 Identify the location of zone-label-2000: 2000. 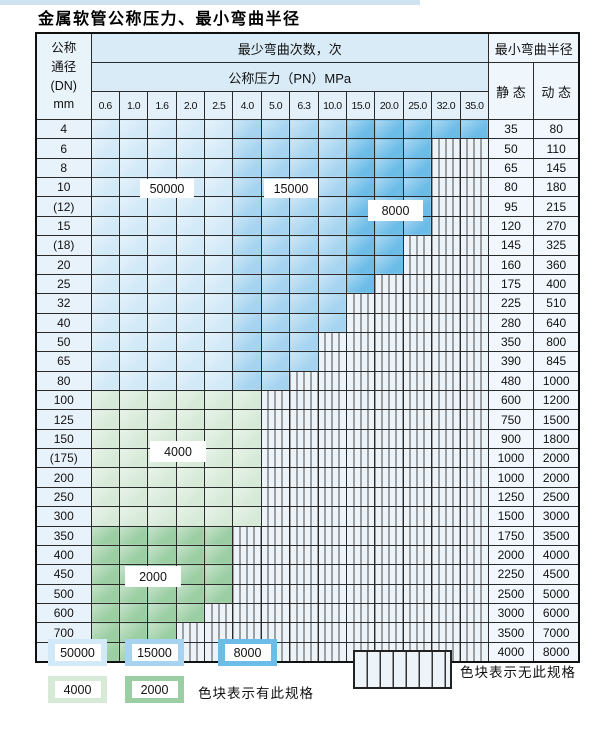
(153, 576).